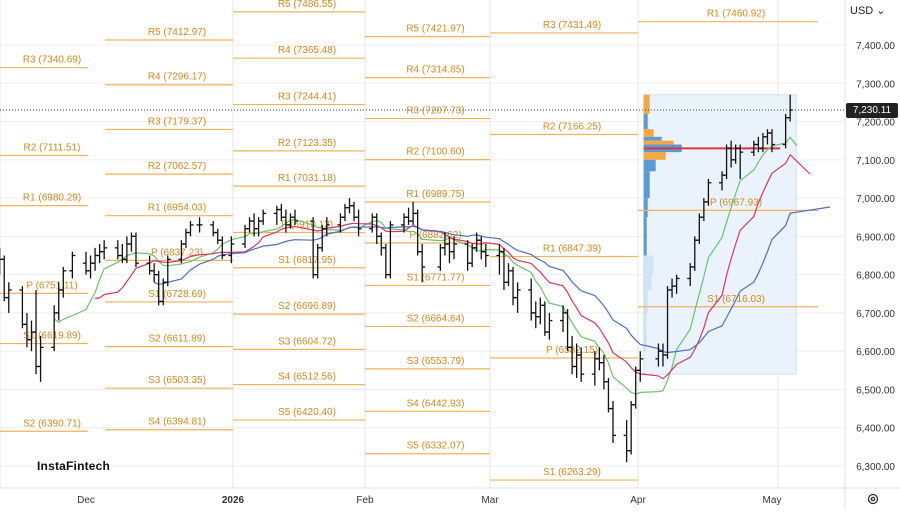 The width and height of the screenshot is (900, 515). I want to click on price-tick-label: 7,100.00, so click(875, 161).